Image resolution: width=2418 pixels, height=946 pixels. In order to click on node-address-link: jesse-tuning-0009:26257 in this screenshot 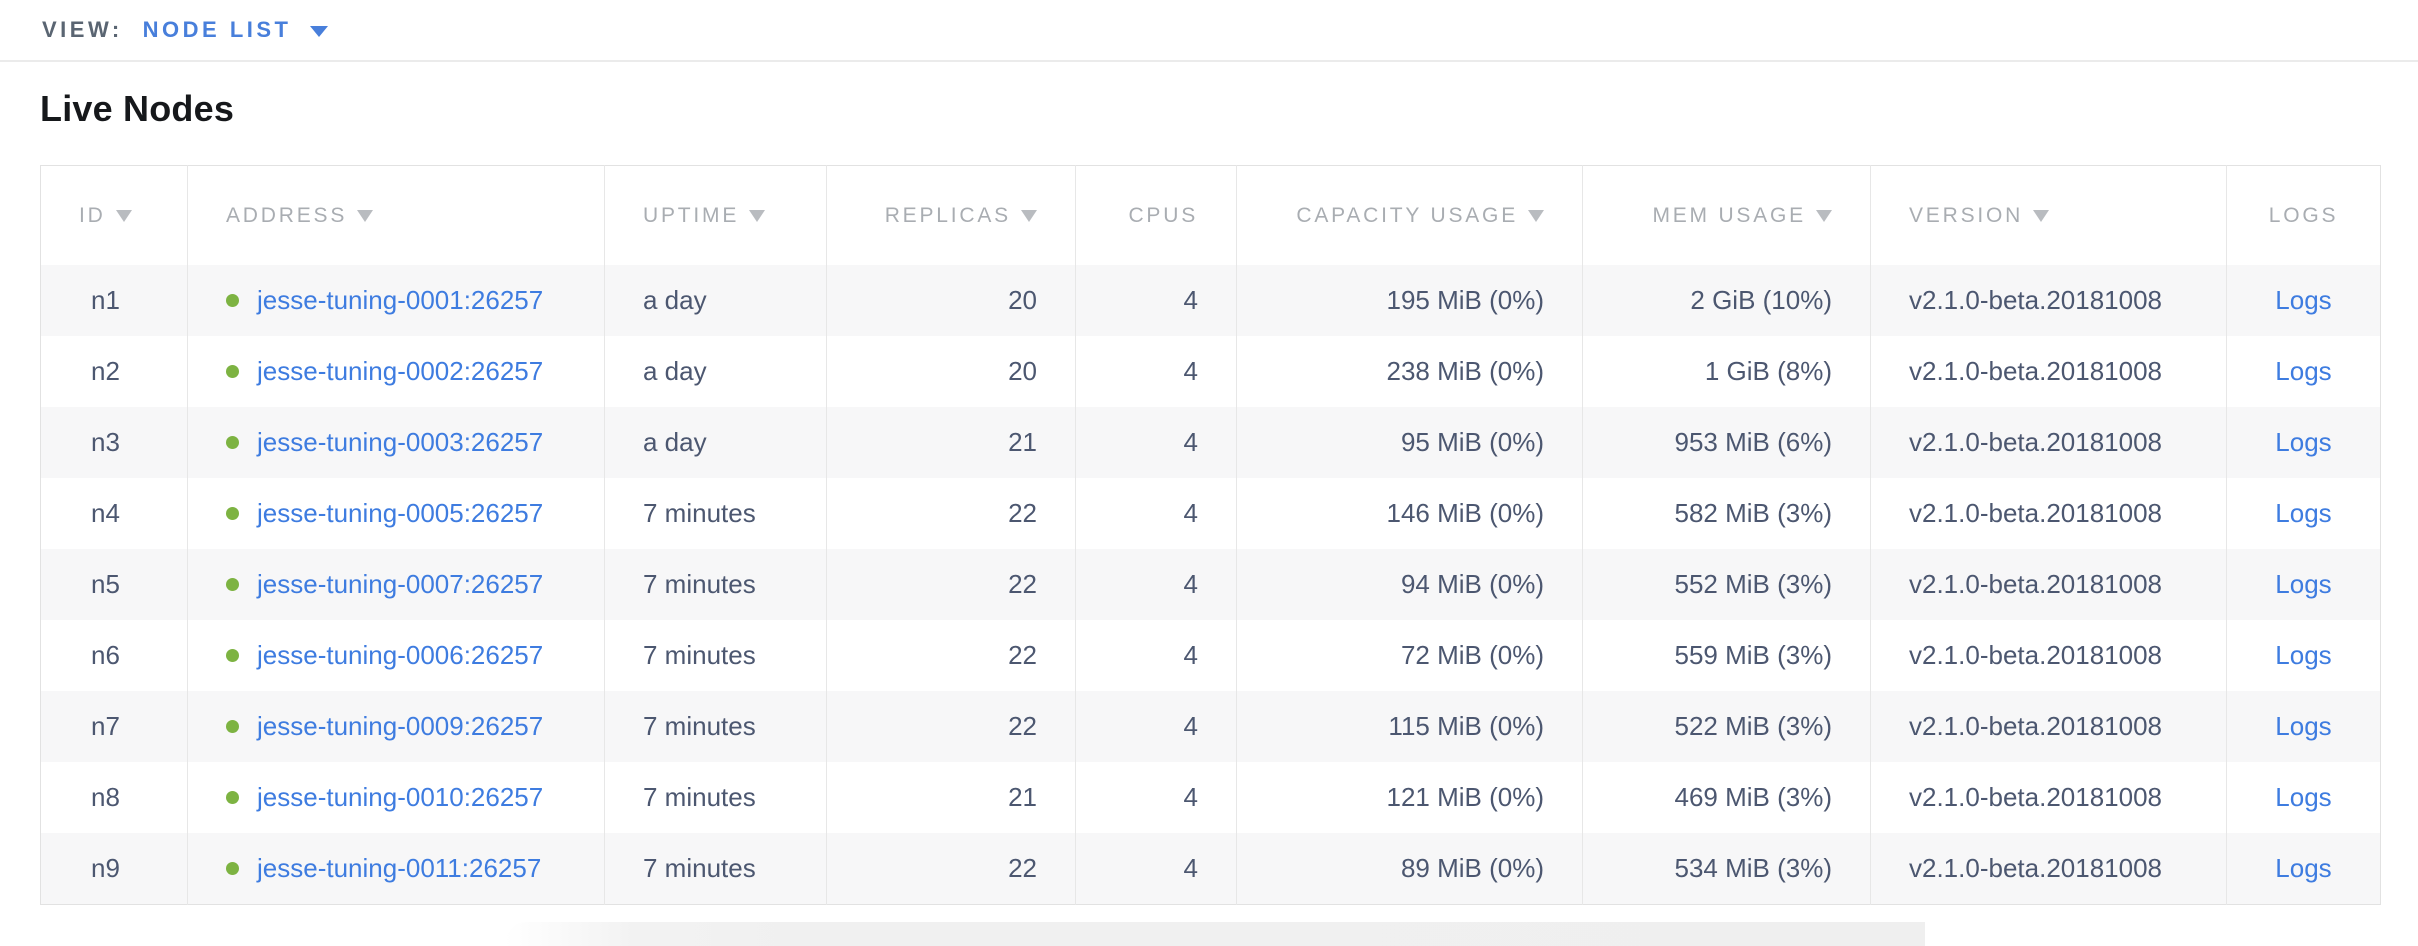, I will do `click(400, 726)`.